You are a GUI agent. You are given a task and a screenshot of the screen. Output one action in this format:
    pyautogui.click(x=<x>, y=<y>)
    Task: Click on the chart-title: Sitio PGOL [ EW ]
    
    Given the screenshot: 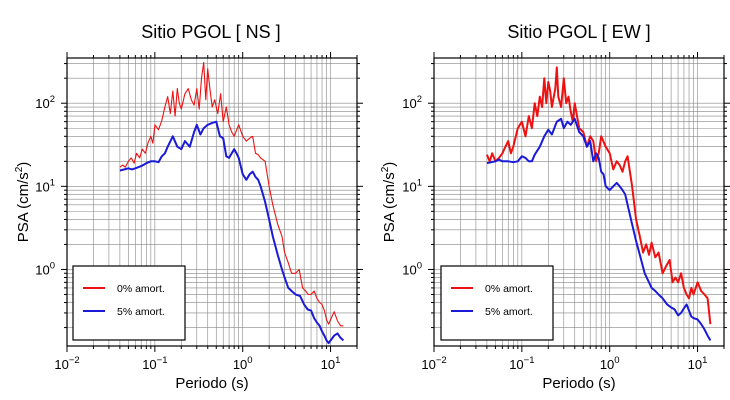 What is the action you would take?
    pyautogui.click(x=578, y=32)
    